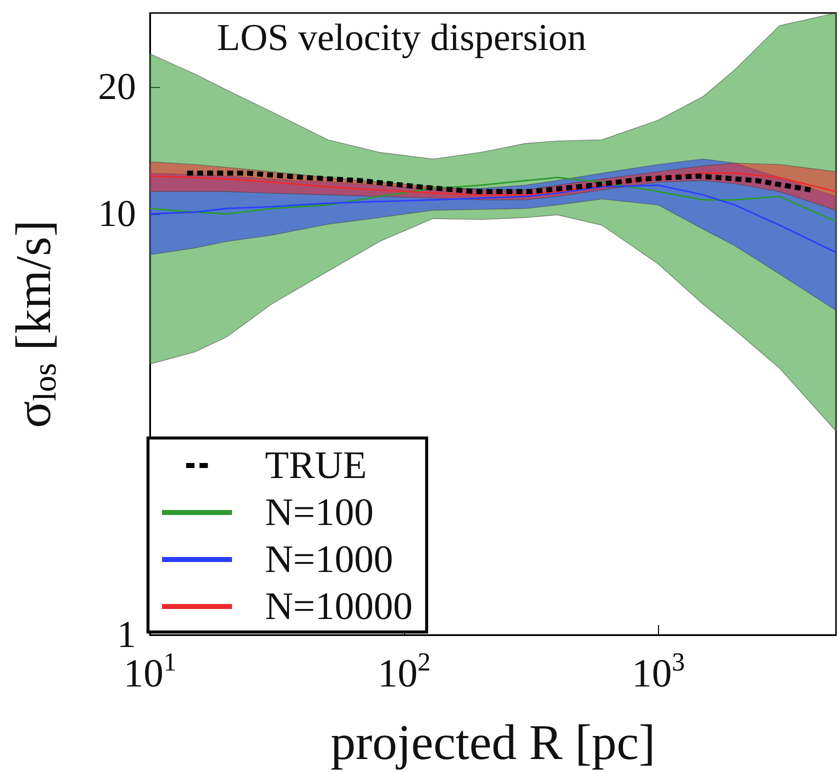 The width and height of the screenshot is (838, 772). What do you see at coordinates (117, 213) in the screenshot?
I see `y-tick-label: 10` at bounding box center [117, 213].